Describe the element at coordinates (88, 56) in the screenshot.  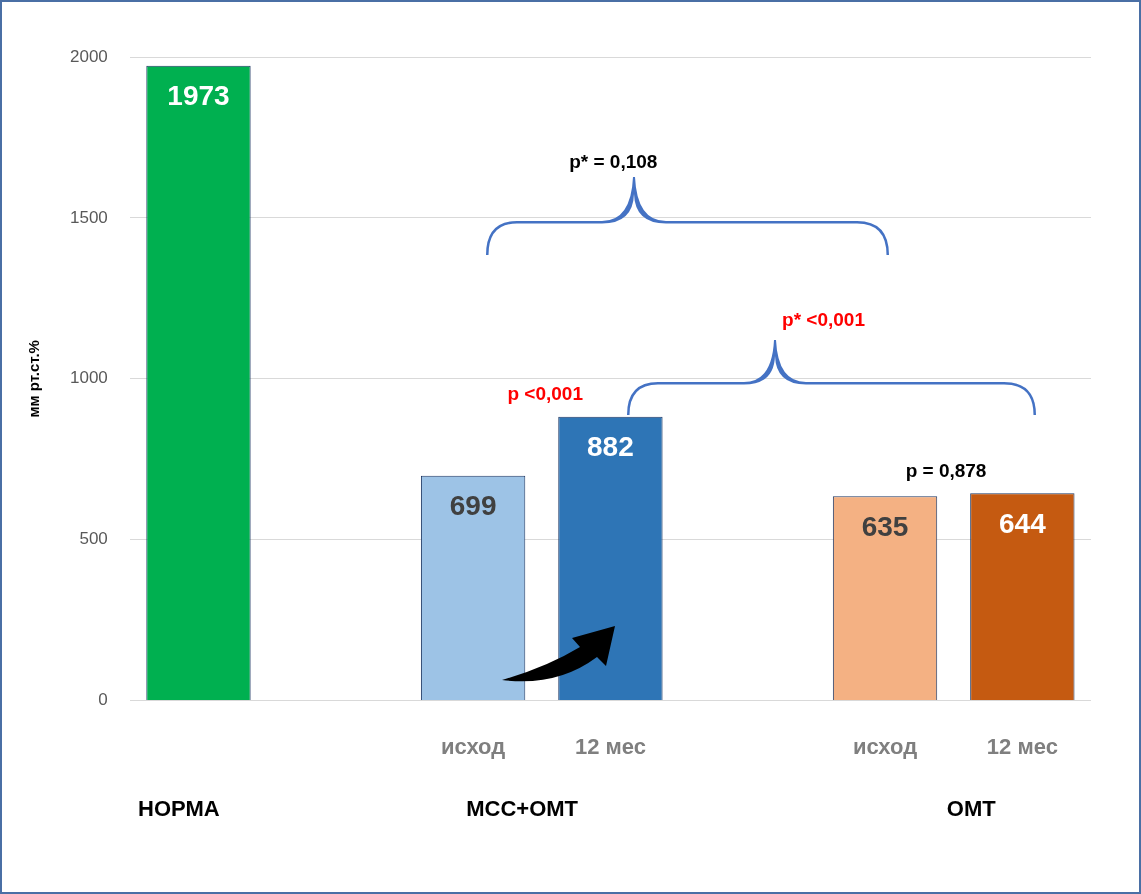
I see `y-tick-label: 2000` at that location.